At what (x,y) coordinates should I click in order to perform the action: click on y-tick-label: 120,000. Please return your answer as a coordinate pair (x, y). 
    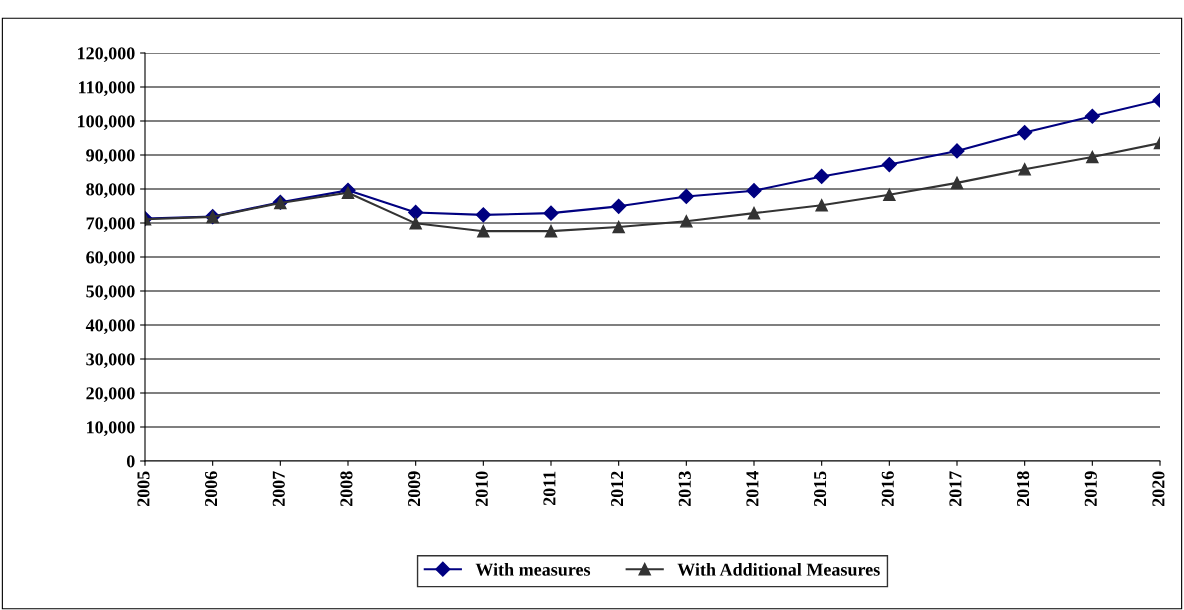
    Looking at the image, I should click on (106, 55).